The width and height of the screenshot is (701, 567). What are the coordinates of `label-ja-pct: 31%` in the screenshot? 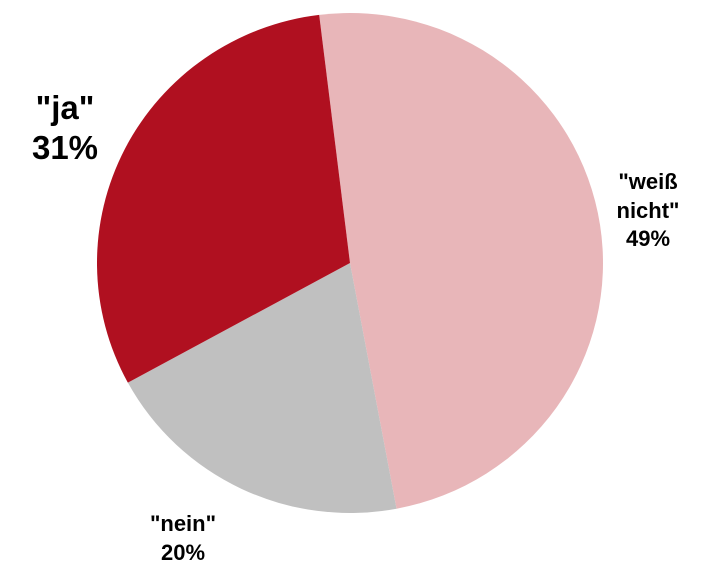 It's located at (65, 147).